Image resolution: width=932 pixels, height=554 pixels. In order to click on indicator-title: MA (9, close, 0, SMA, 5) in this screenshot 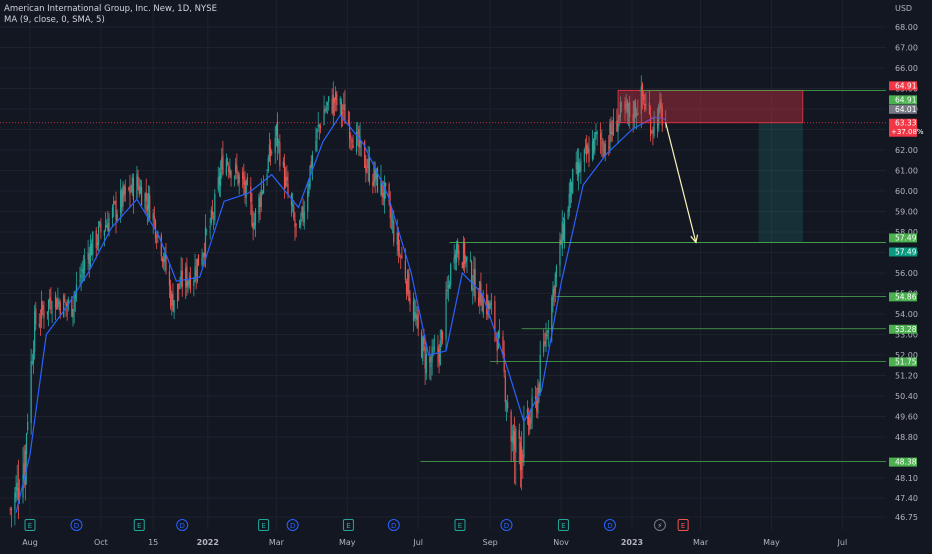, I will do `click(54, 20)`.